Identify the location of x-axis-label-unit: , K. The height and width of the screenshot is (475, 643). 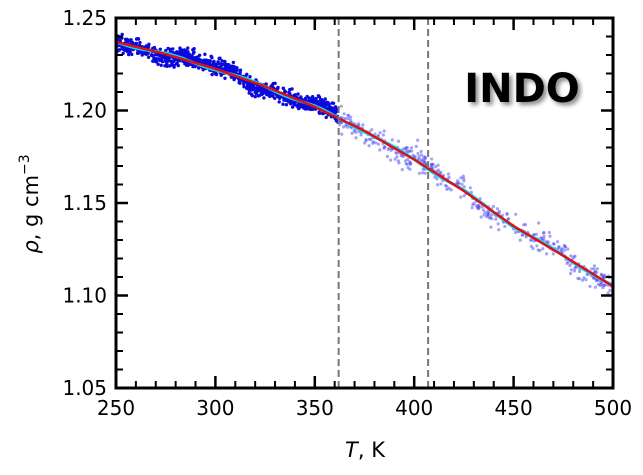
(372, 450).